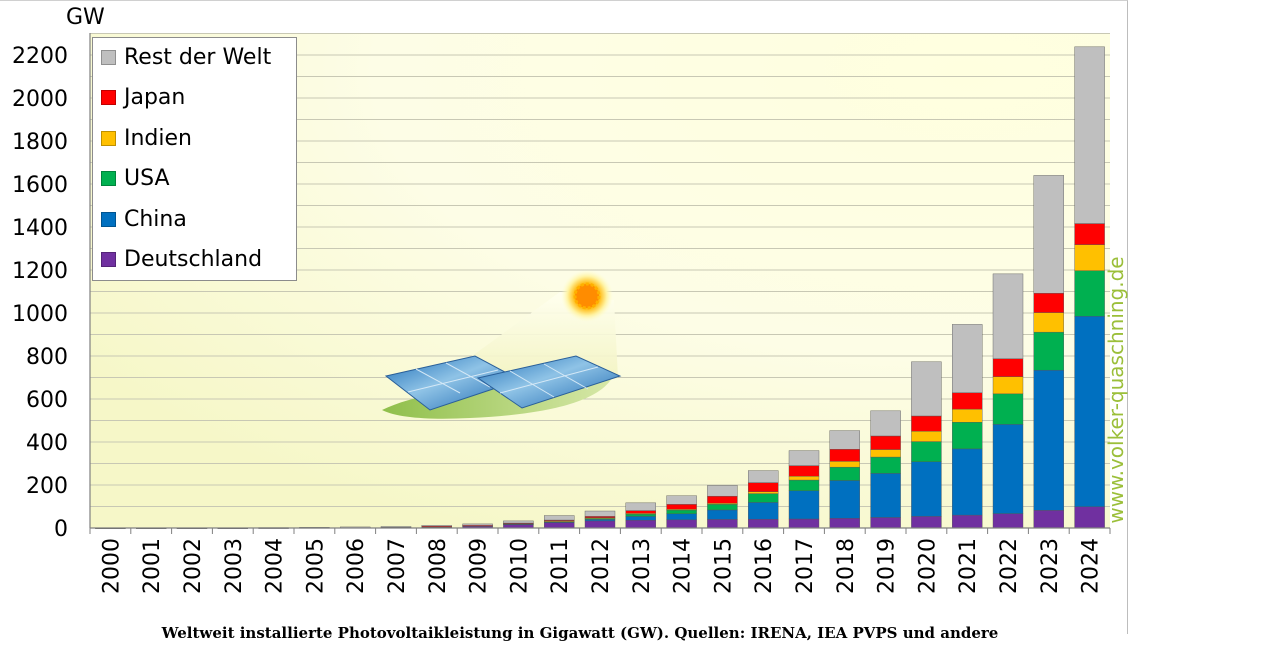  I want to click on bar-china-2019, so click(885, 495).